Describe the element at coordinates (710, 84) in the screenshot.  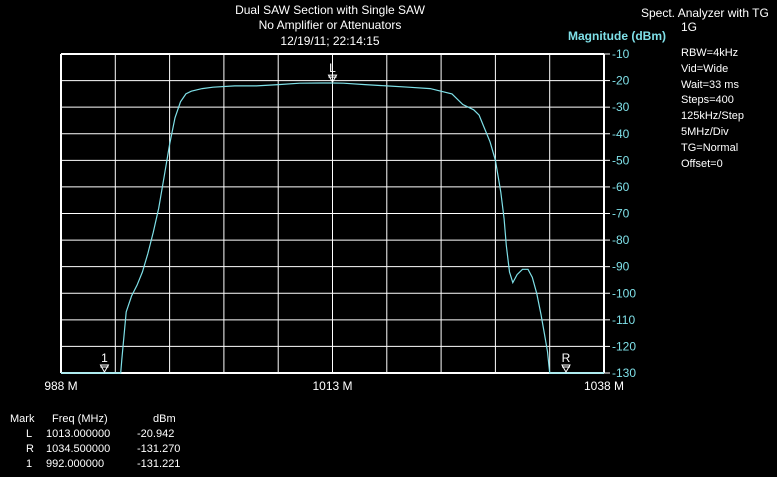
I see `analyzer-setting: Wait=33 ms` at that location.